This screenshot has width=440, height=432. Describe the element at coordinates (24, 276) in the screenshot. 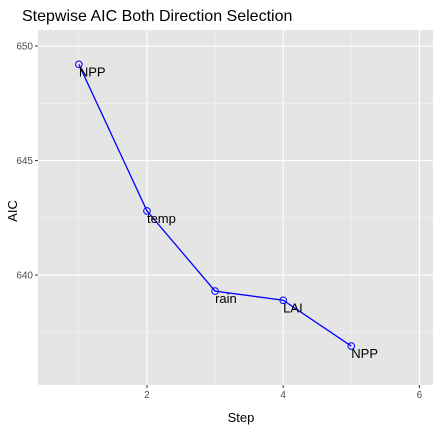

I see `y-tick-label: 640` at that location.